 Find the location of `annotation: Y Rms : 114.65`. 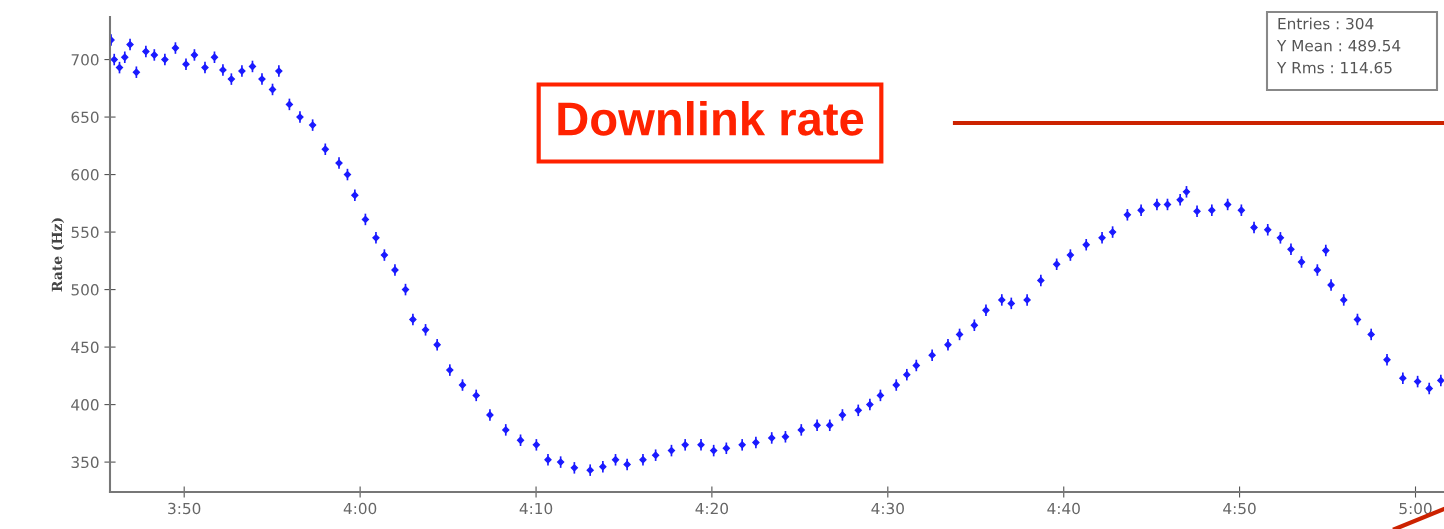

annotation: Y Rms : 114.65 is located at coordinates (1334, 67).